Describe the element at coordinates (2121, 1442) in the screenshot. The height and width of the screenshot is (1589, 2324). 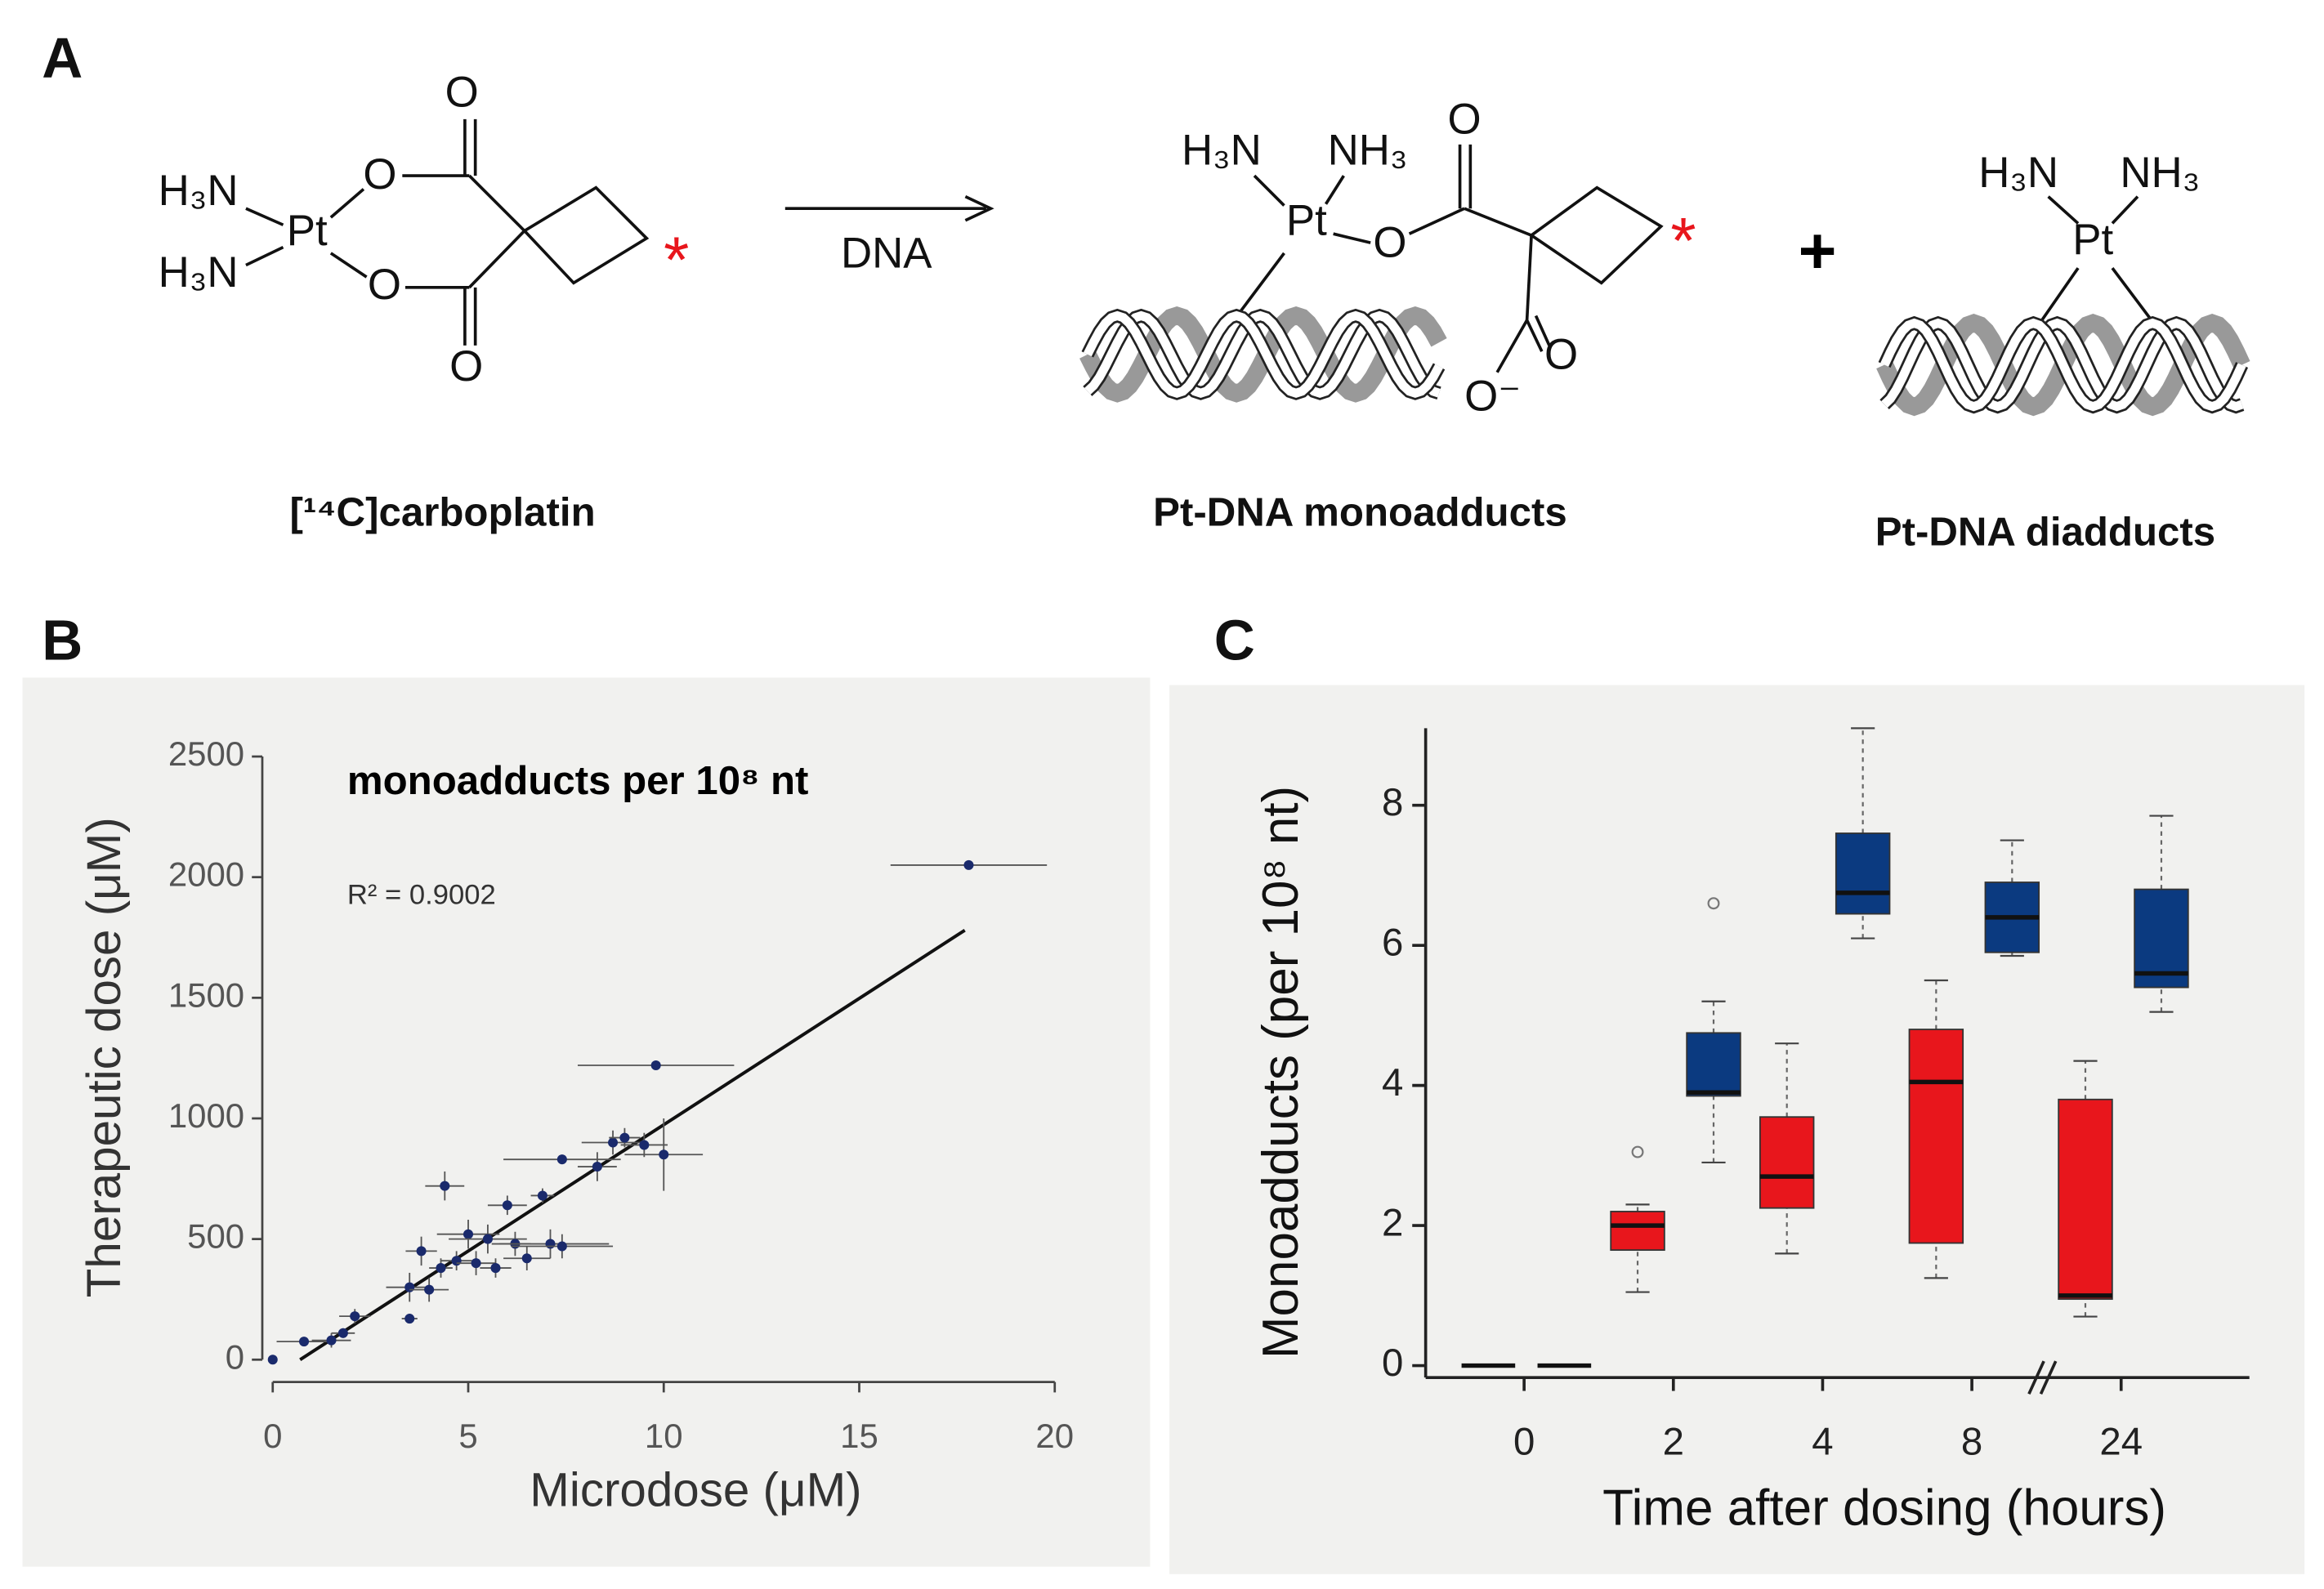
I see `x-tick-label: 24` at that location.